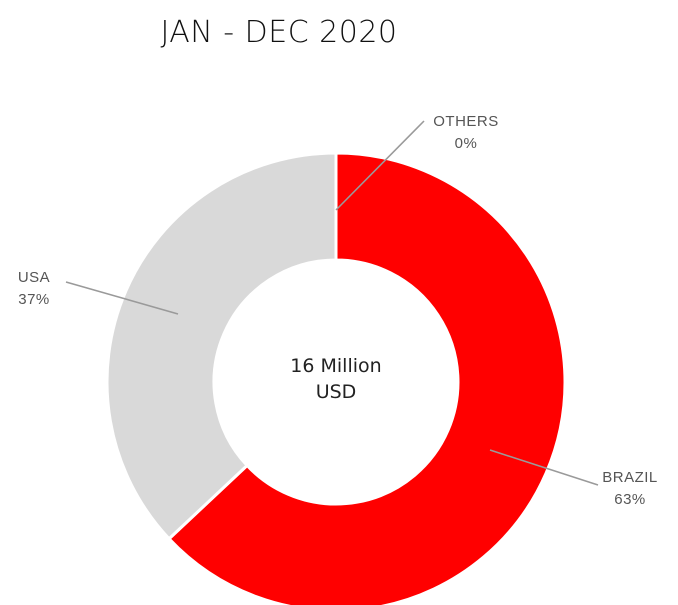 The width and height of the screenshot is (678, 605). I want to click on leader-line-others, so click(380, 165).